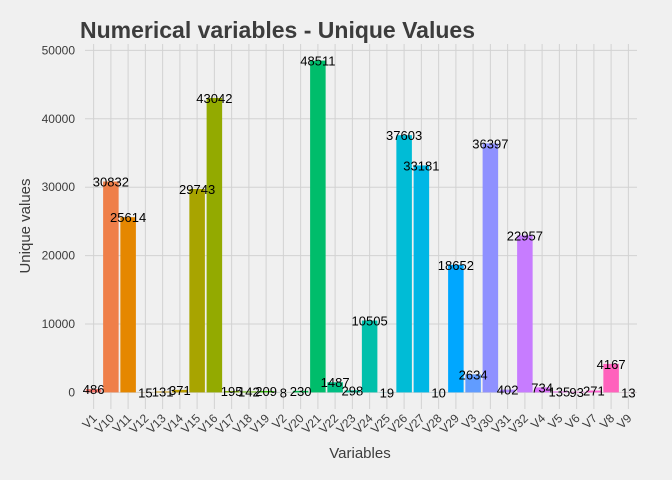 The width and height of the screenshot is (672, 480). What do you see at coordinates (370, 321) in the screenshot?
I see `value-label: 10505` at bounding box center [370, 321].